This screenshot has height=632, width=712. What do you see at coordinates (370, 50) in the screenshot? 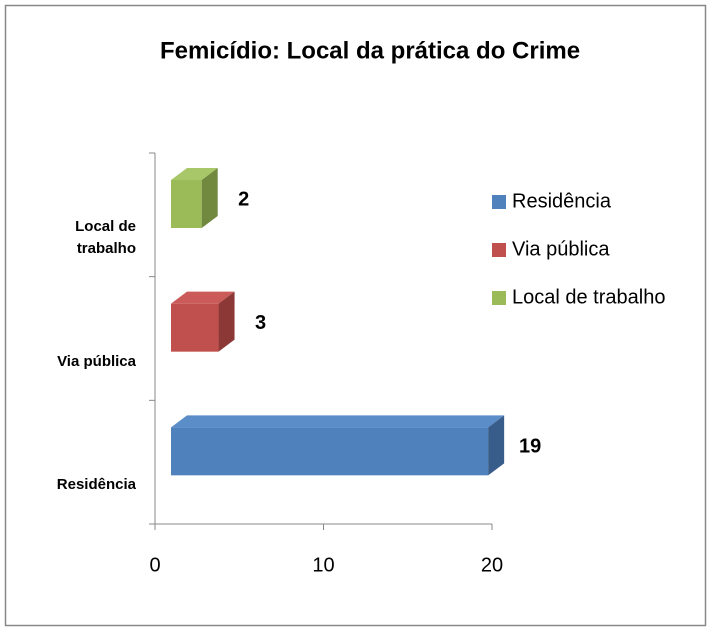
I see `chart-title: Femicídio: Local da prática do Crime` at bounding box center [370, 50].